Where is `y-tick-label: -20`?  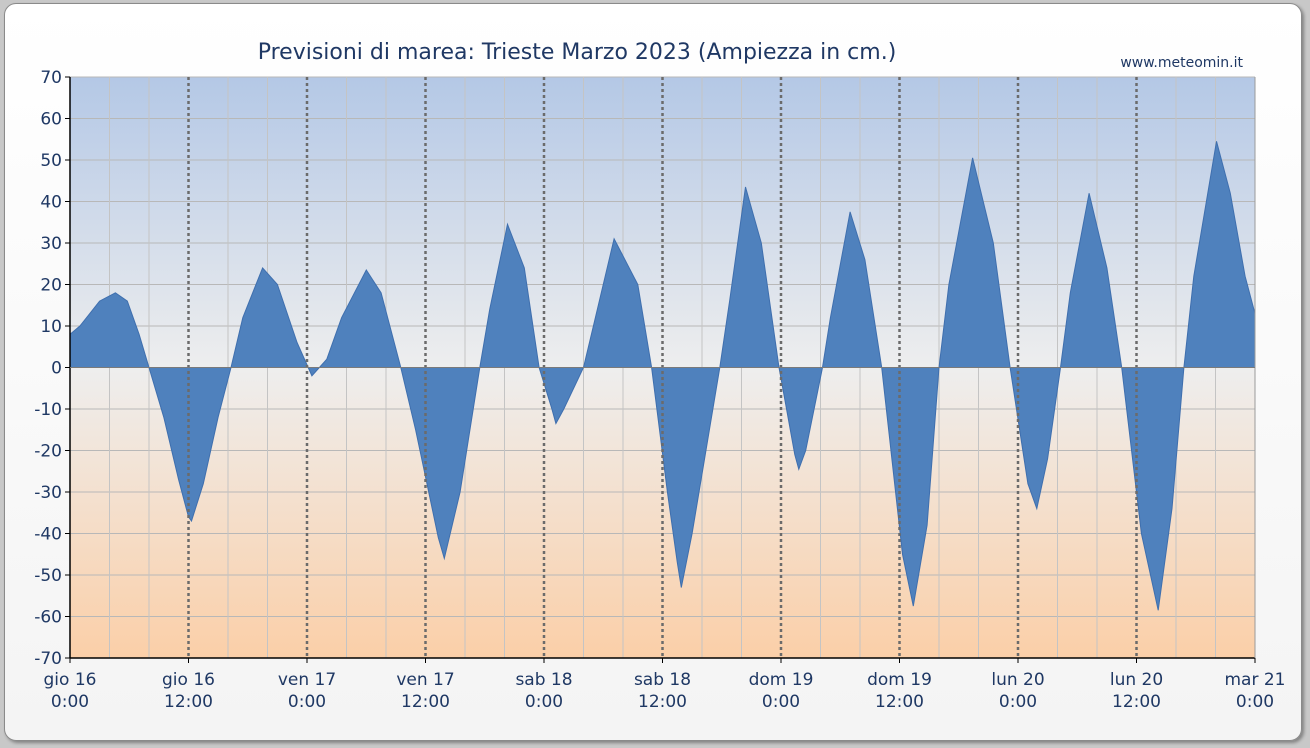 y-tick-label: -20 is located at coordinates (48, 452).